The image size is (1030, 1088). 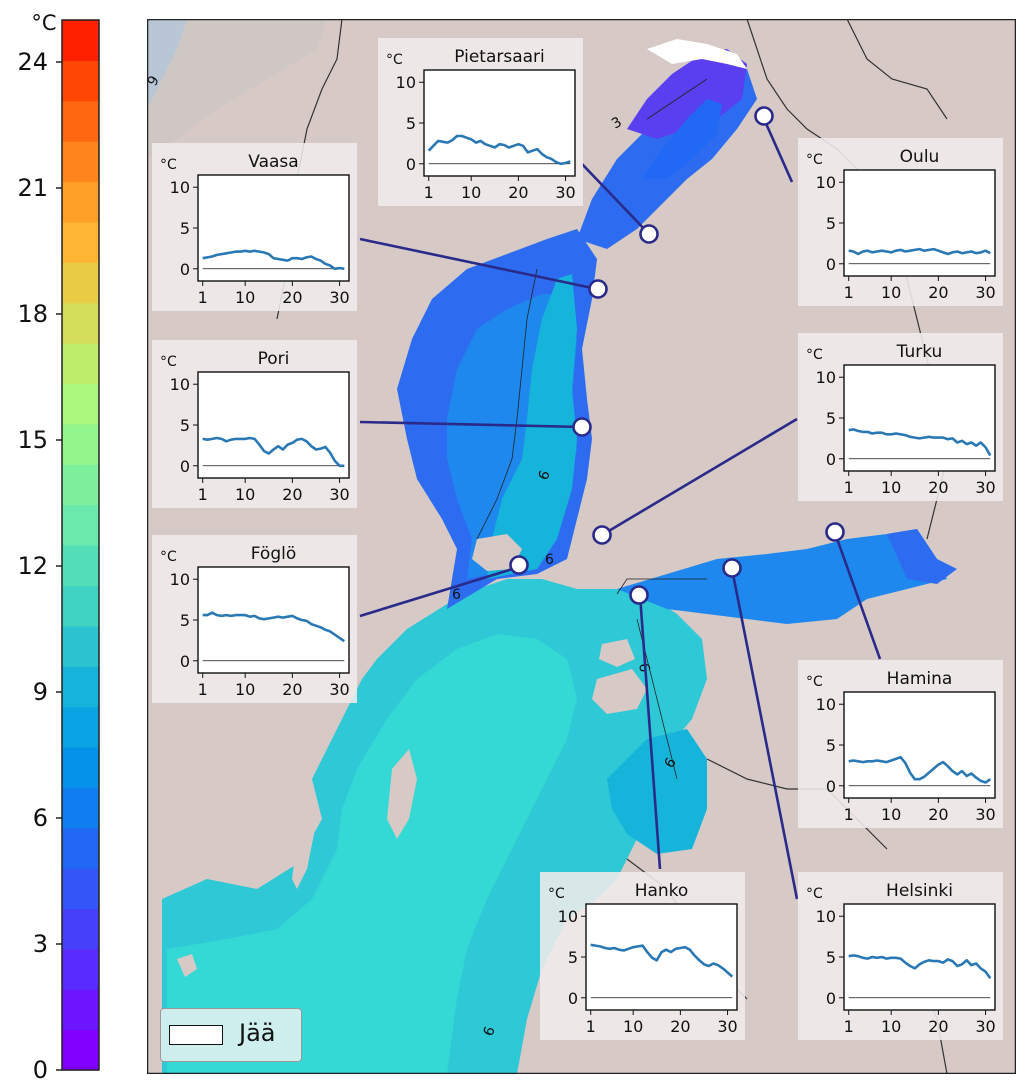 I want to click on inset-chart: Oulu °C 0 5 10 1 10 20 30, so click(x=900, y=222).